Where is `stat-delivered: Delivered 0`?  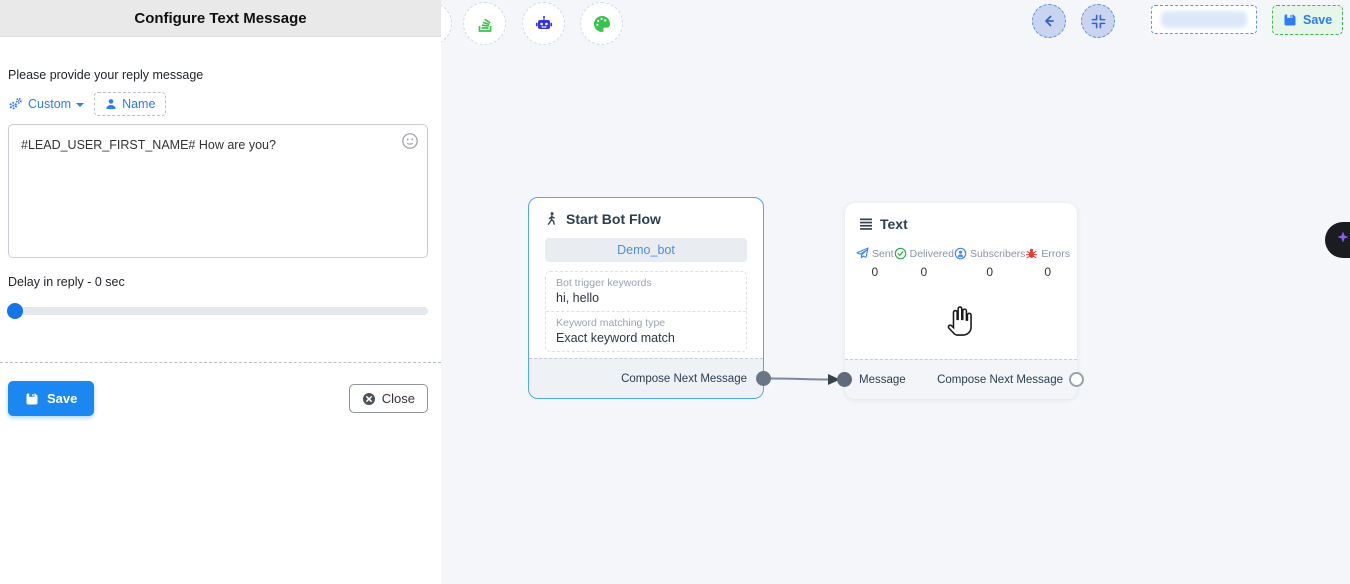 stat-delivered: Delivered 0 is located at coordinates (924, 263).